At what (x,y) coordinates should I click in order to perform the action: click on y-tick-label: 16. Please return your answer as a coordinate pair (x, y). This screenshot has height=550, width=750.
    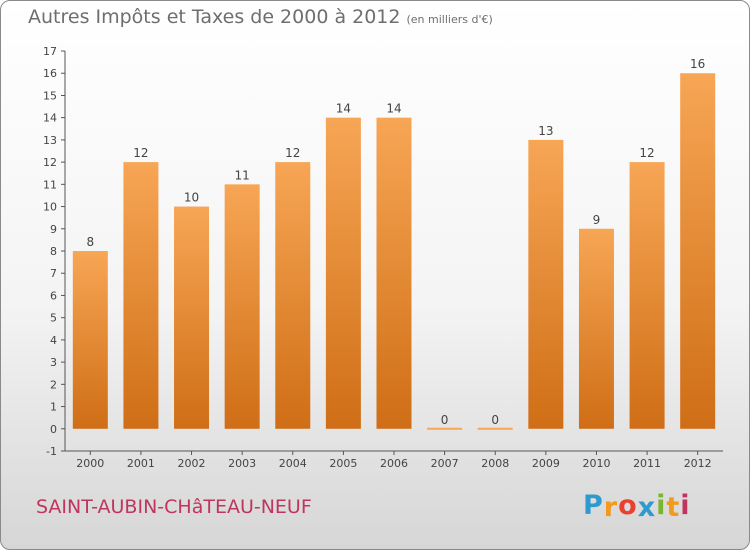
    Looking at the image, I should click on (50, 73).